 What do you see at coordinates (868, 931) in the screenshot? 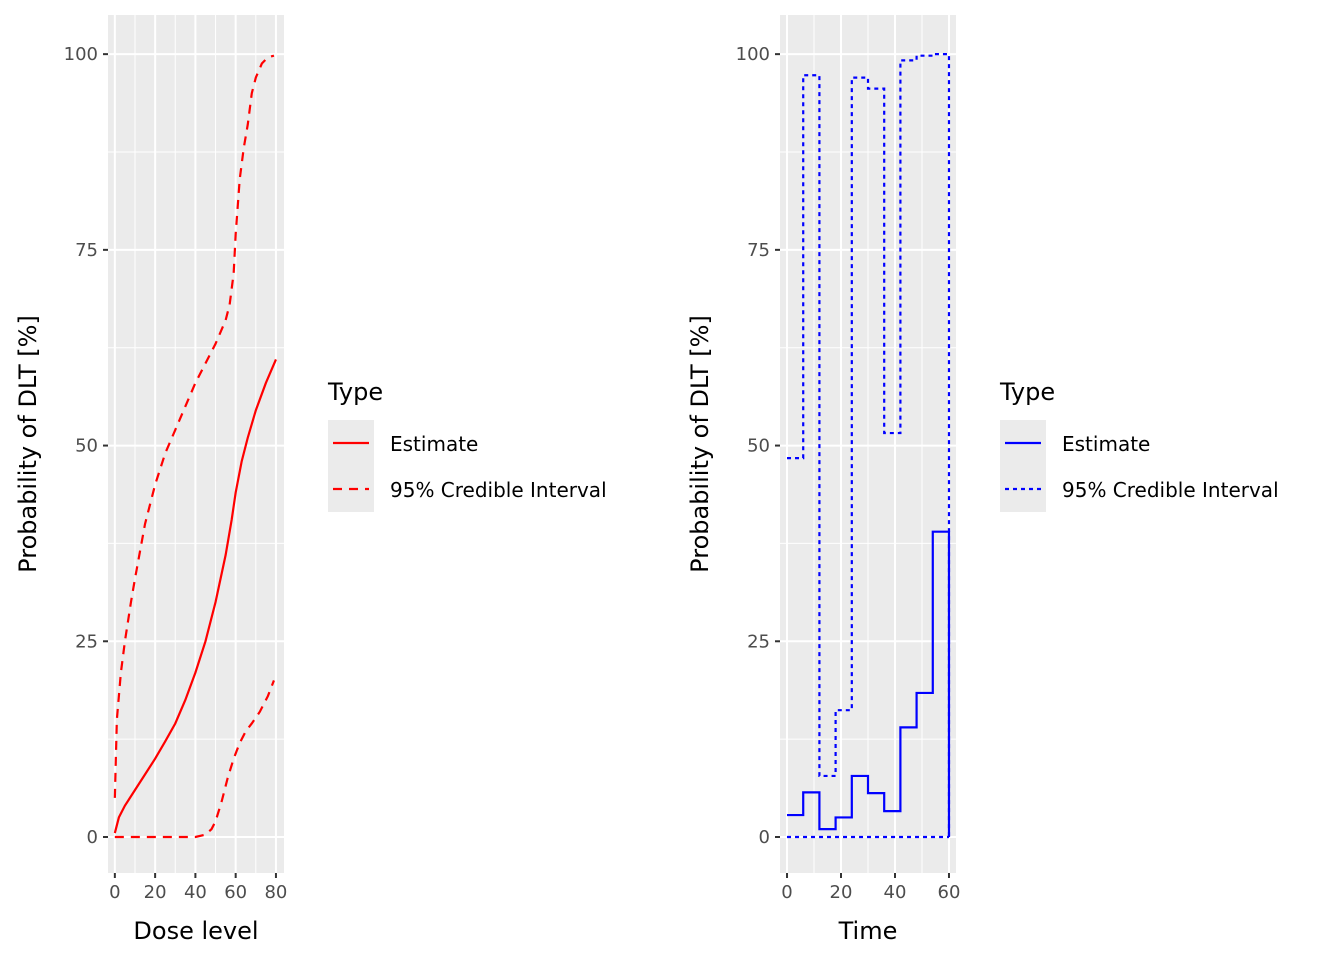
I see `x-axis-title: Time` at bounding box center [868, 931].